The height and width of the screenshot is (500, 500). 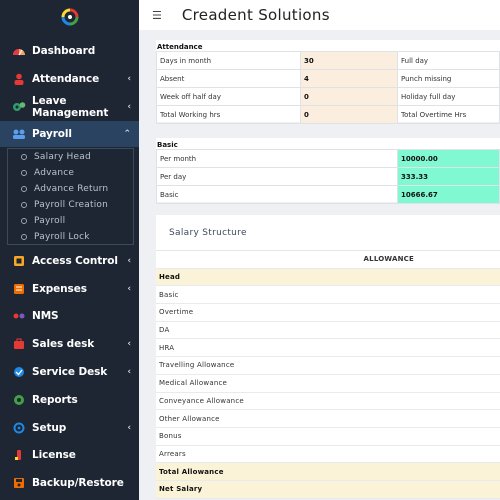 I want to click on table-row: Week off half day 0 Holiday full day, so click(x=328, y=96).